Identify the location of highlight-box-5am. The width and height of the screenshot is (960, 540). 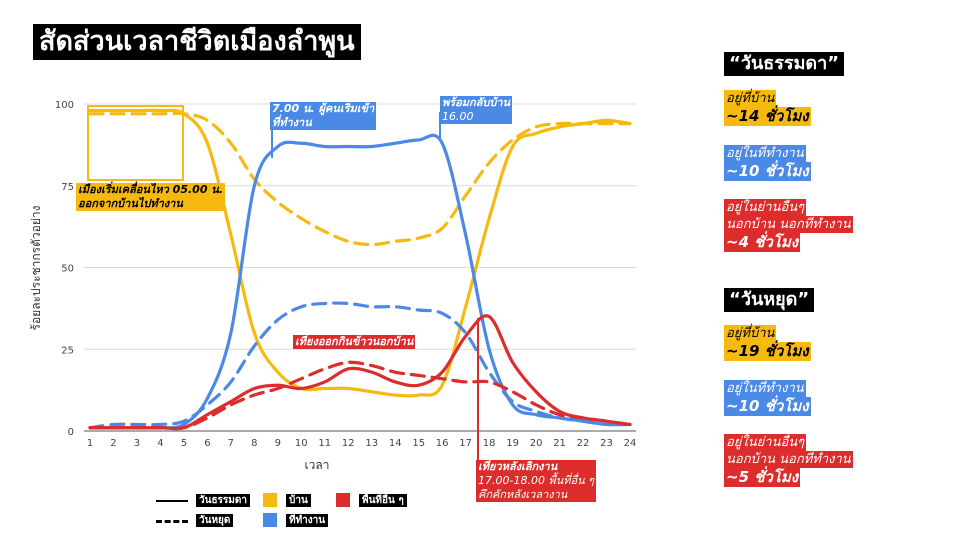
(135, 143).